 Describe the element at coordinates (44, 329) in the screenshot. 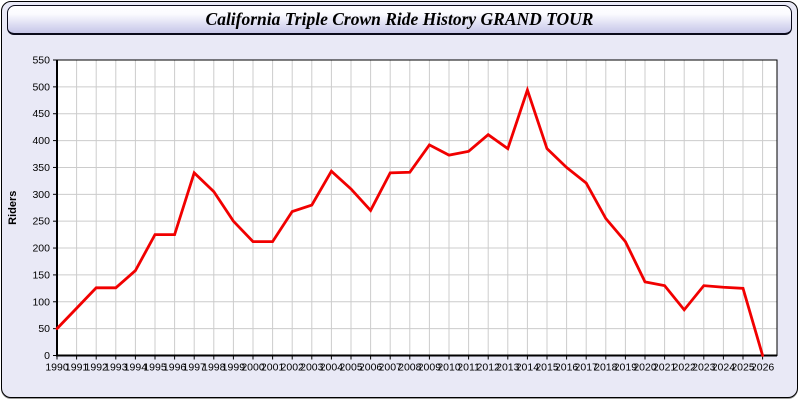

I see `svg-text: 50` at that location.